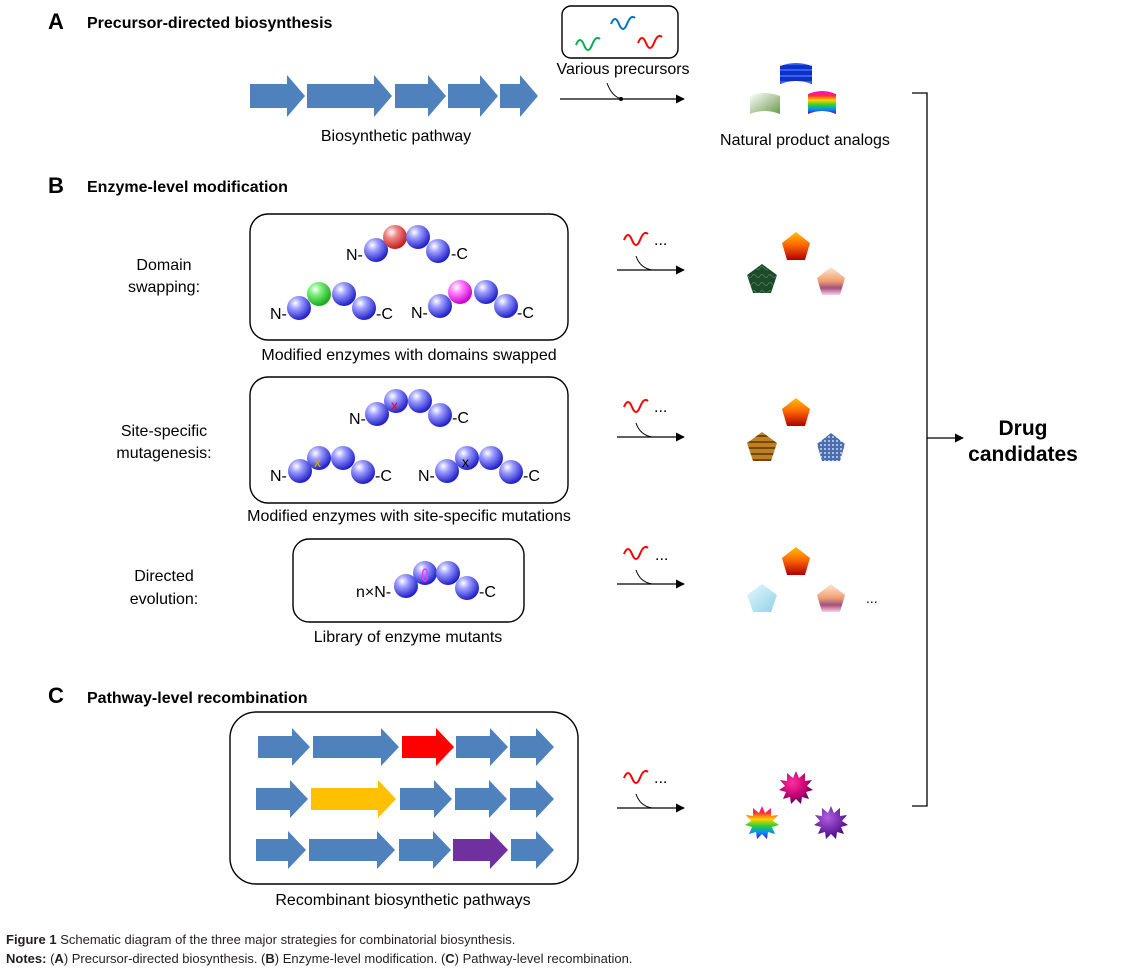 This screenshot has height=974, width=1128. What do you see at coordinates (793, 88) in the screenshot?
I see `natural-product-analogs` at bounding box center [793, 88].